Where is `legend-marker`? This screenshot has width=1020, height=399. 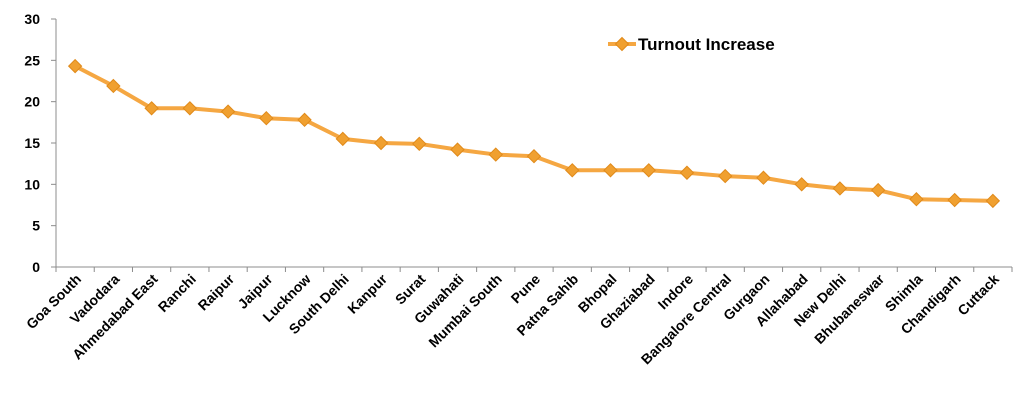
legend-marker is located at coordinates (622, 44).